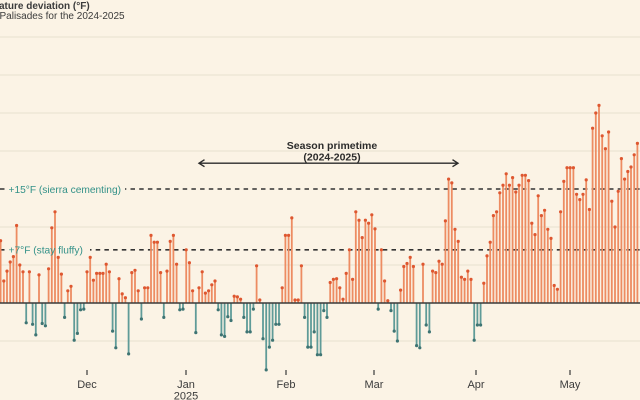  I want to click on svg-text: (2024-2025), so click(331, 158).